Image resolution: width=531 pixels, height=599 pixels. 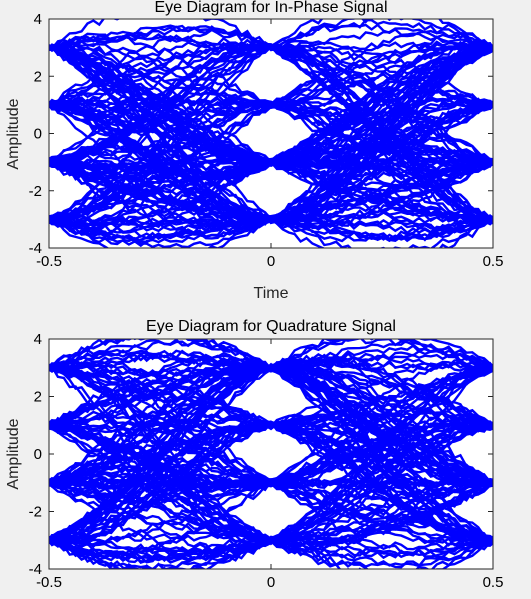 I want to click on chart-title: Eye Diagram for Quadrature Signal, so click(x=271, y=326).